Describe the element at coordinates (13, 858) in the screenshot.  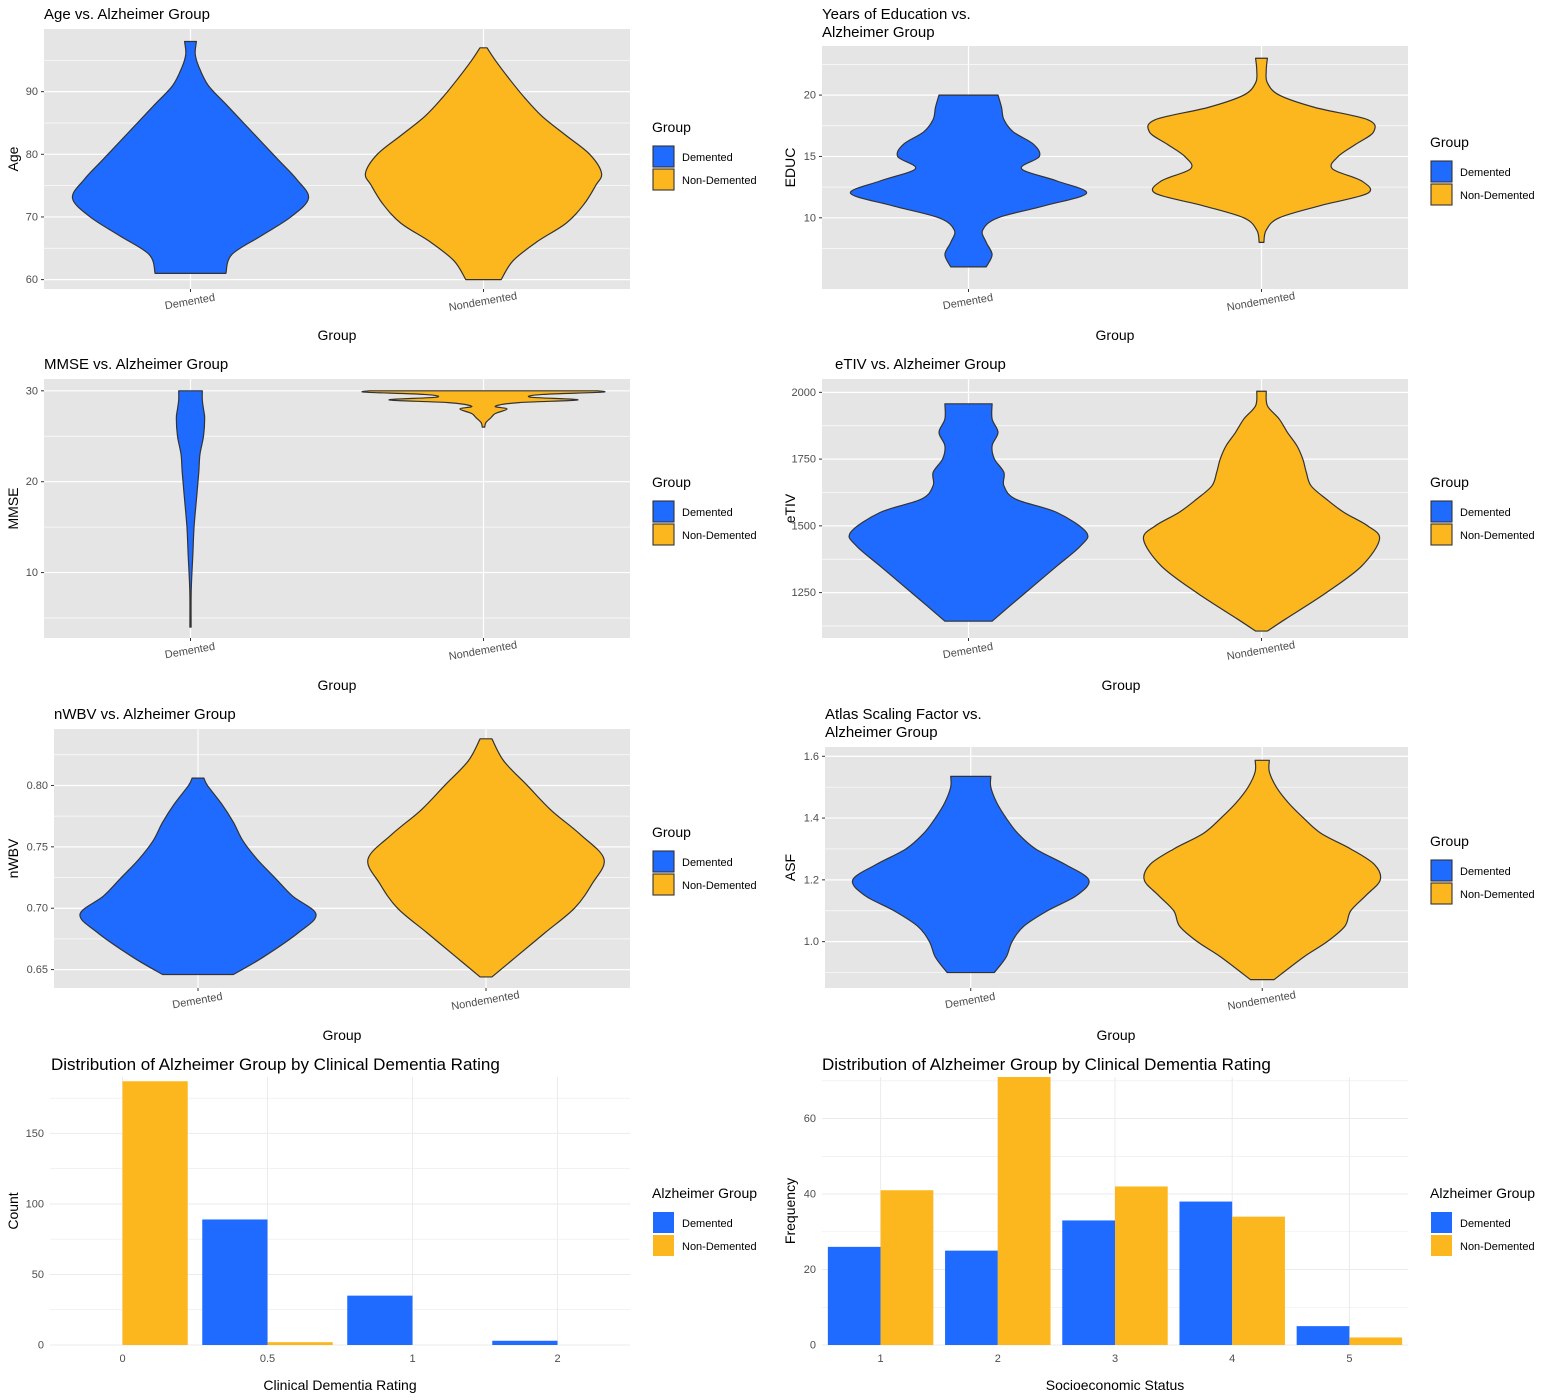
I see `y-axis-label: nWBV` at that location.